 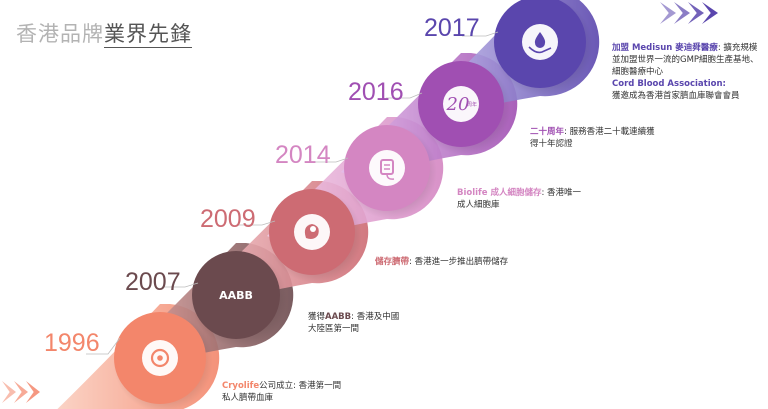 I want to click on caption-2017-text: : 擴充規模, so click(x=737, y=48).